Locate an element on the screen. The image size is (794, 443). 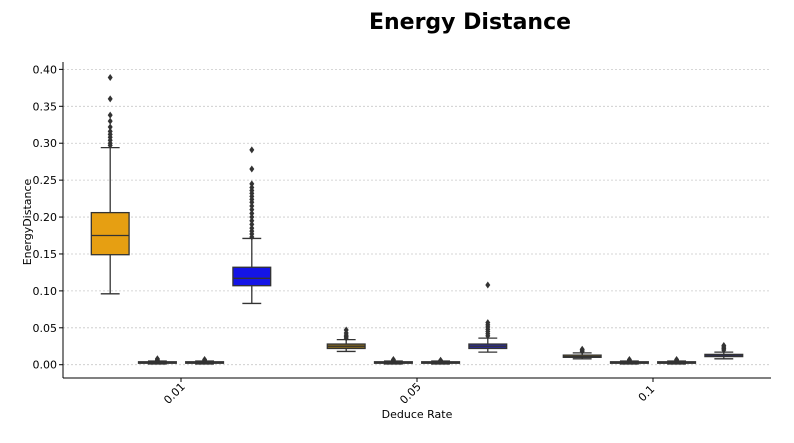
box-series-2-0.1 is located at coordinates (629, 360).